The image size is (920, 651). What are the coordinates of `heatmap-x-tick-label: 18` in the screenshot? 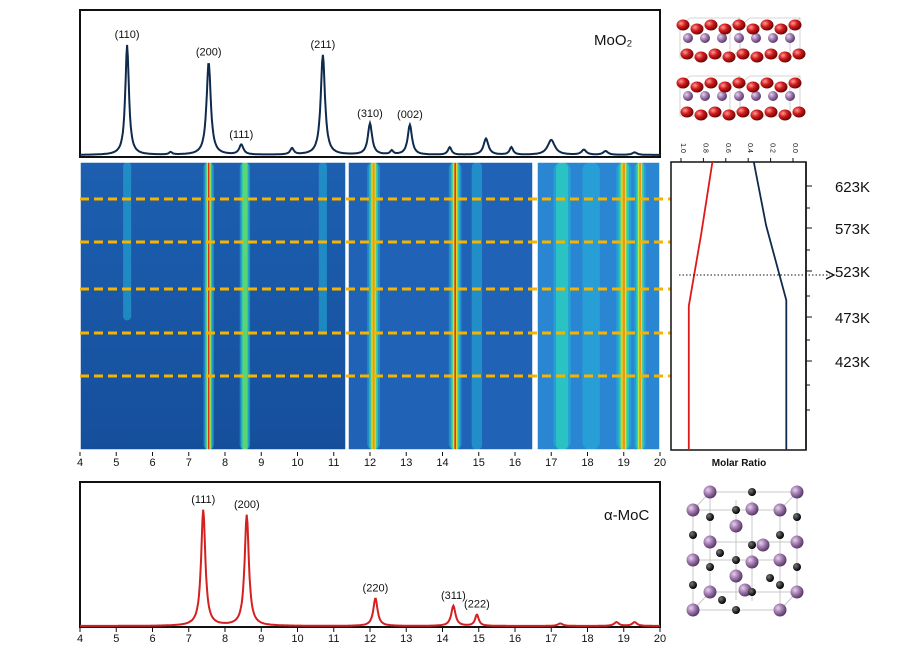 It's located at (587, 463).